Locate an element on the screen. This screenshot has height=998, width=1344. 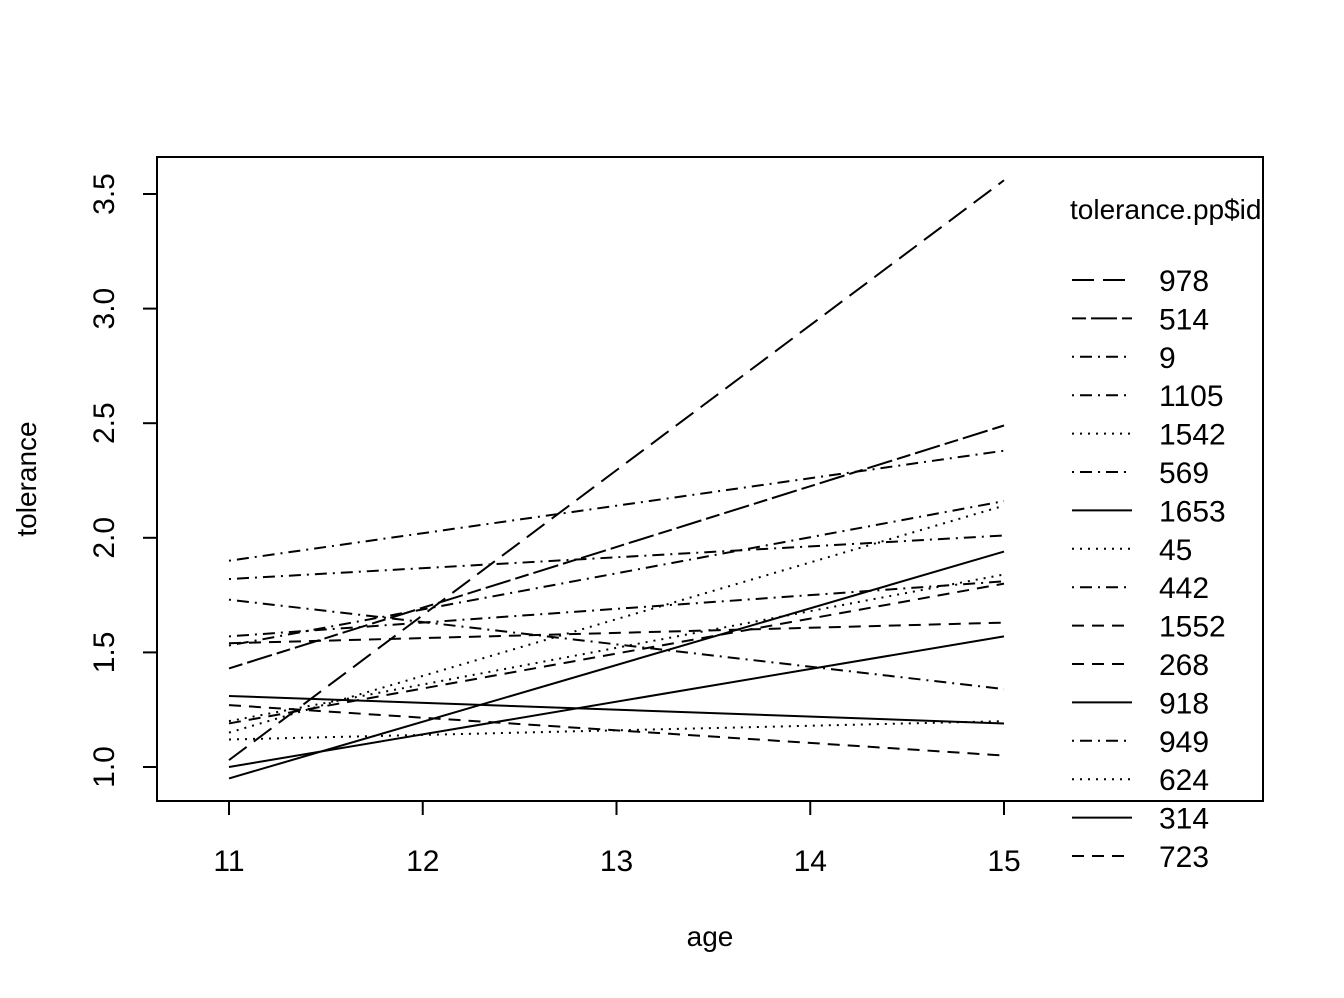
legend-label: 268 is located at coordinates (1184, 665).